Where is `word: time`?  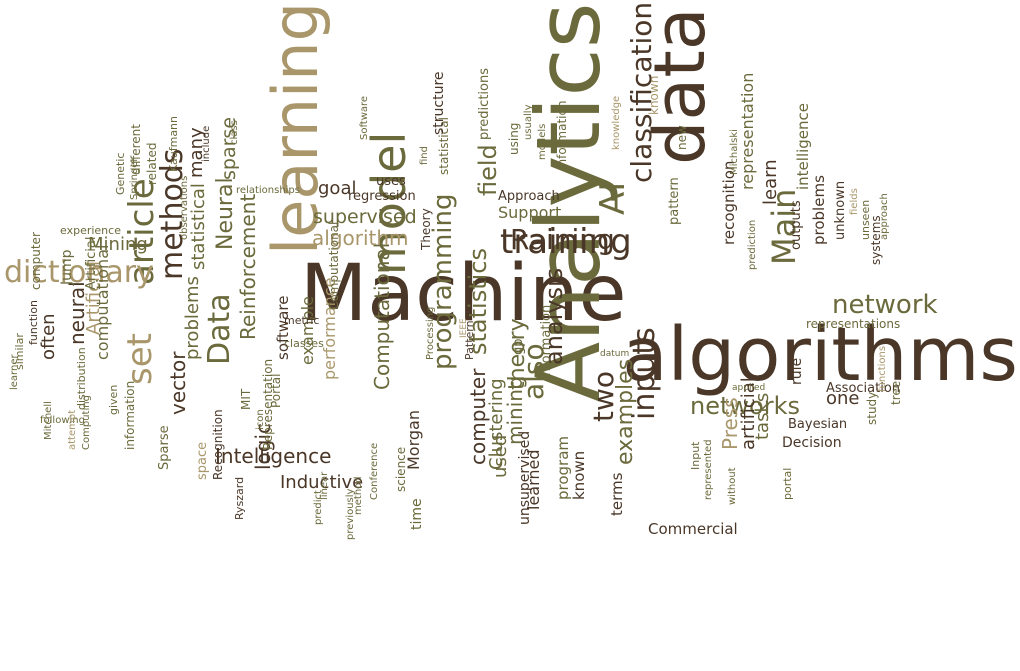 word: time is located at coordinates (417, 514).